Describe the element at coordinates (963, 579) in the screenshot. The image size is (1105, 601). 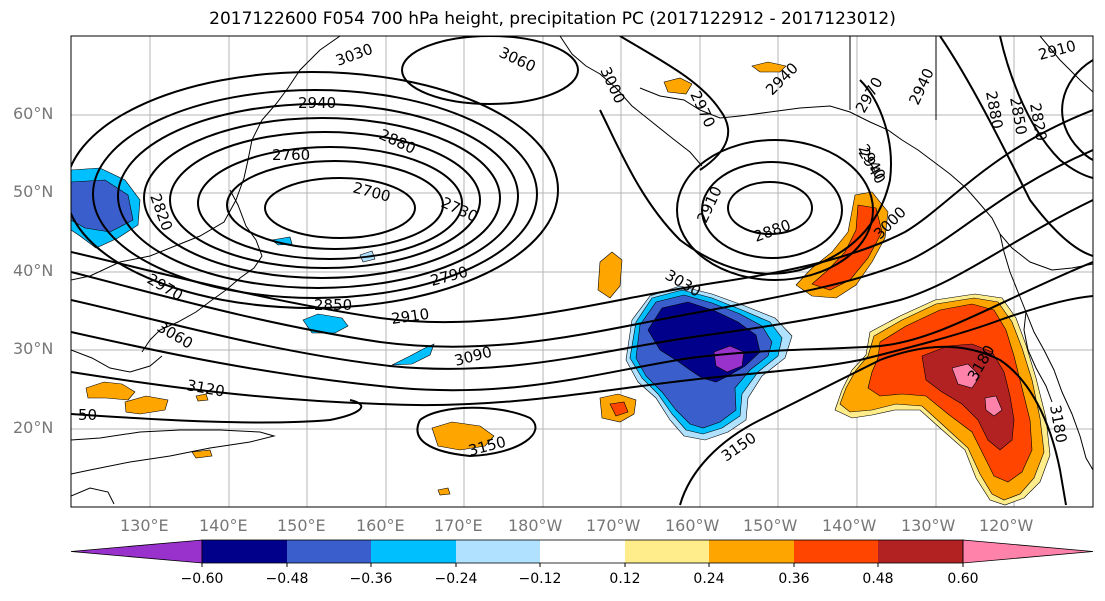
I see `colorbar-tick-label: 0.60` at that location.